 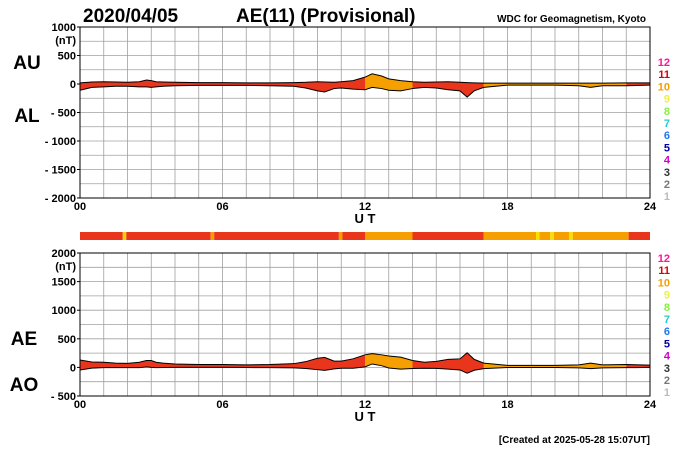 What do you see at coordinates (24, 339) in the screenshot?
I see `series-label-upper: AE` at bounding box center [24, 339].